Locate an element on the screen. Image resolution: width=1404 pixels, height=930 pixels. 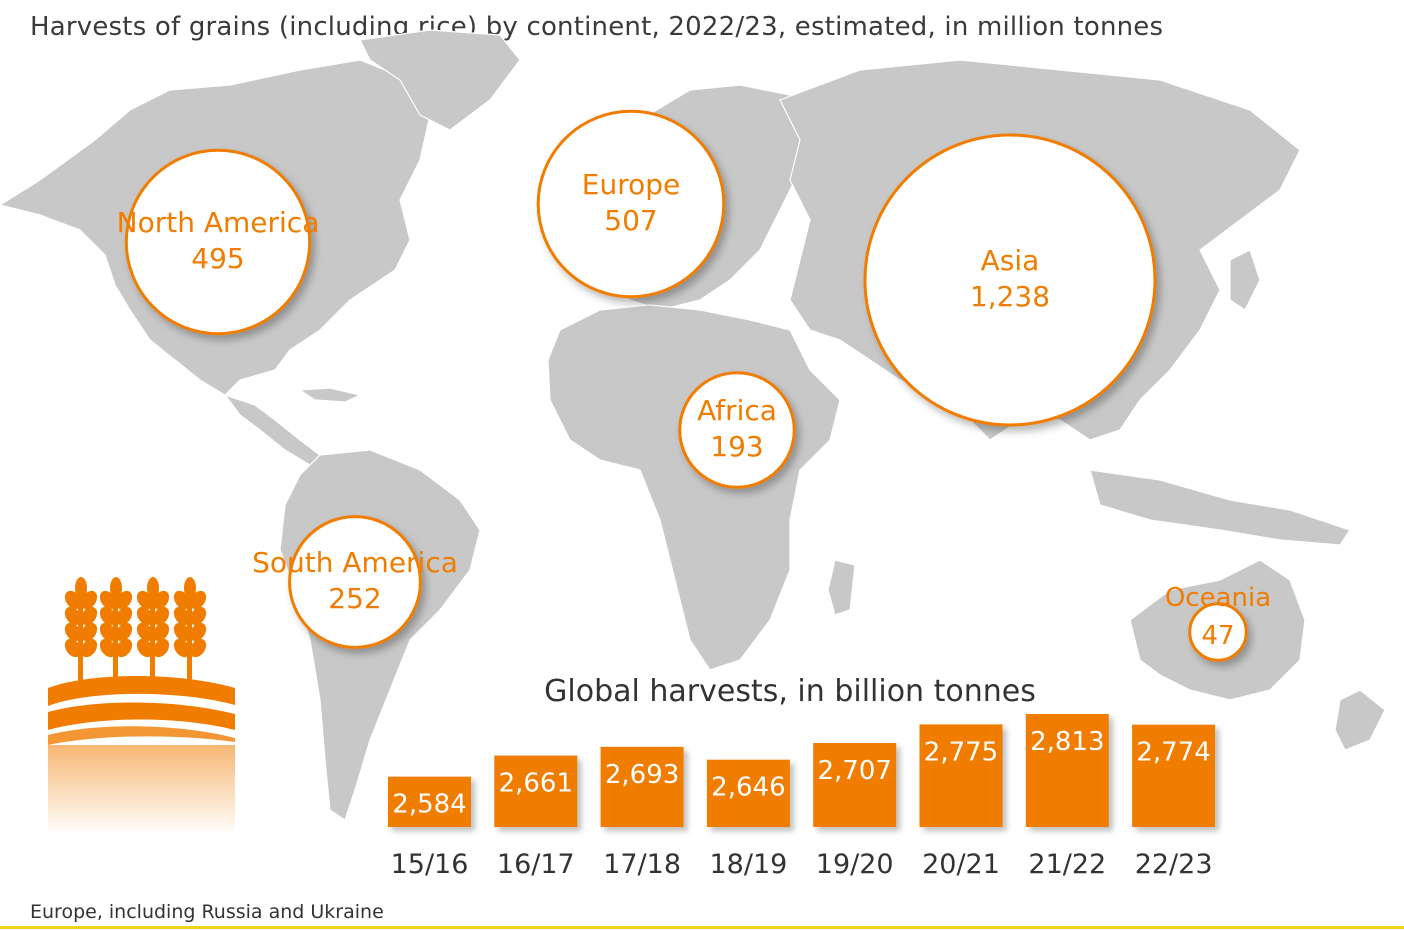
map-central-america is located at coordinates (272, 429).